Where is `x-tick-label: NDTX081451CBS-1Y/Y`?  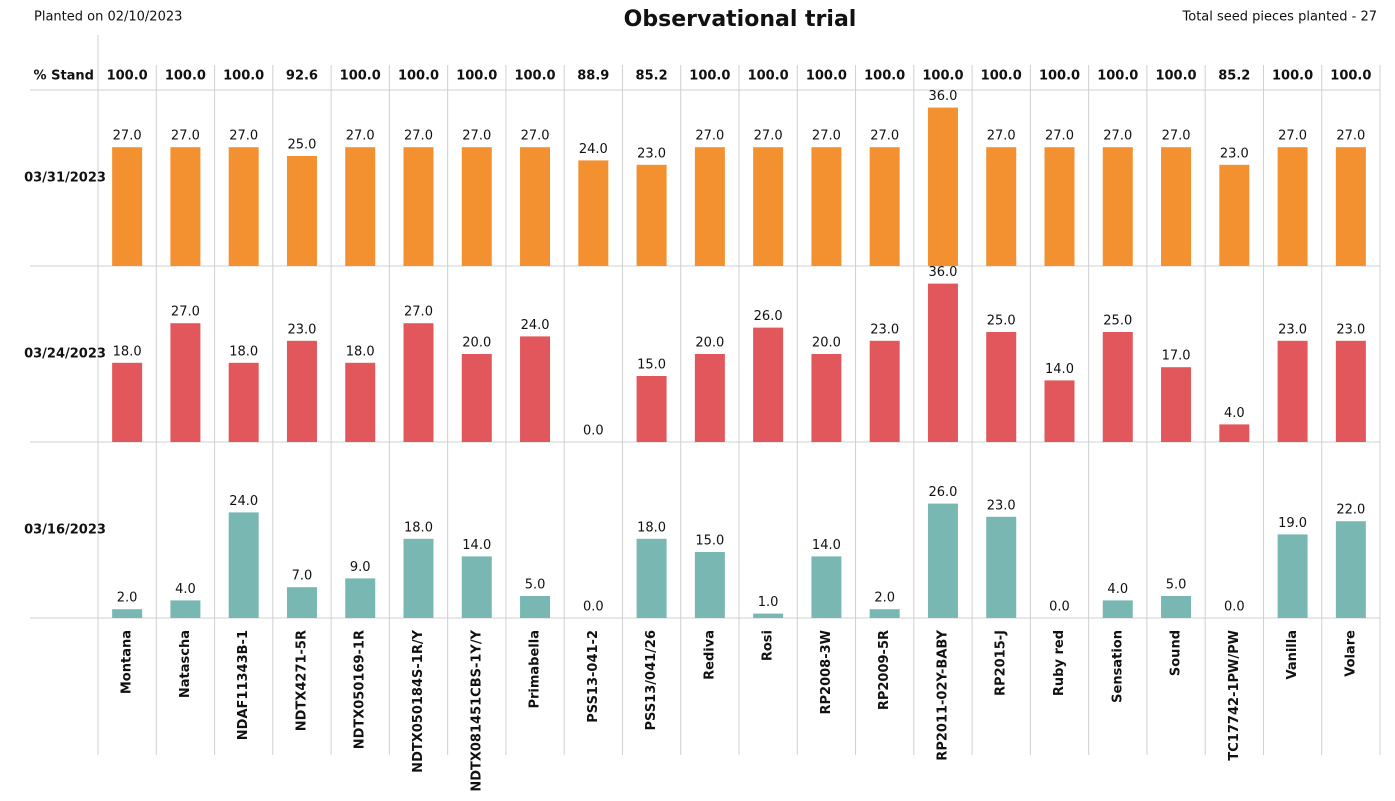 x-tick-label: NDTX081451CBS-1Y/Y is located at coordinates (476, 710).